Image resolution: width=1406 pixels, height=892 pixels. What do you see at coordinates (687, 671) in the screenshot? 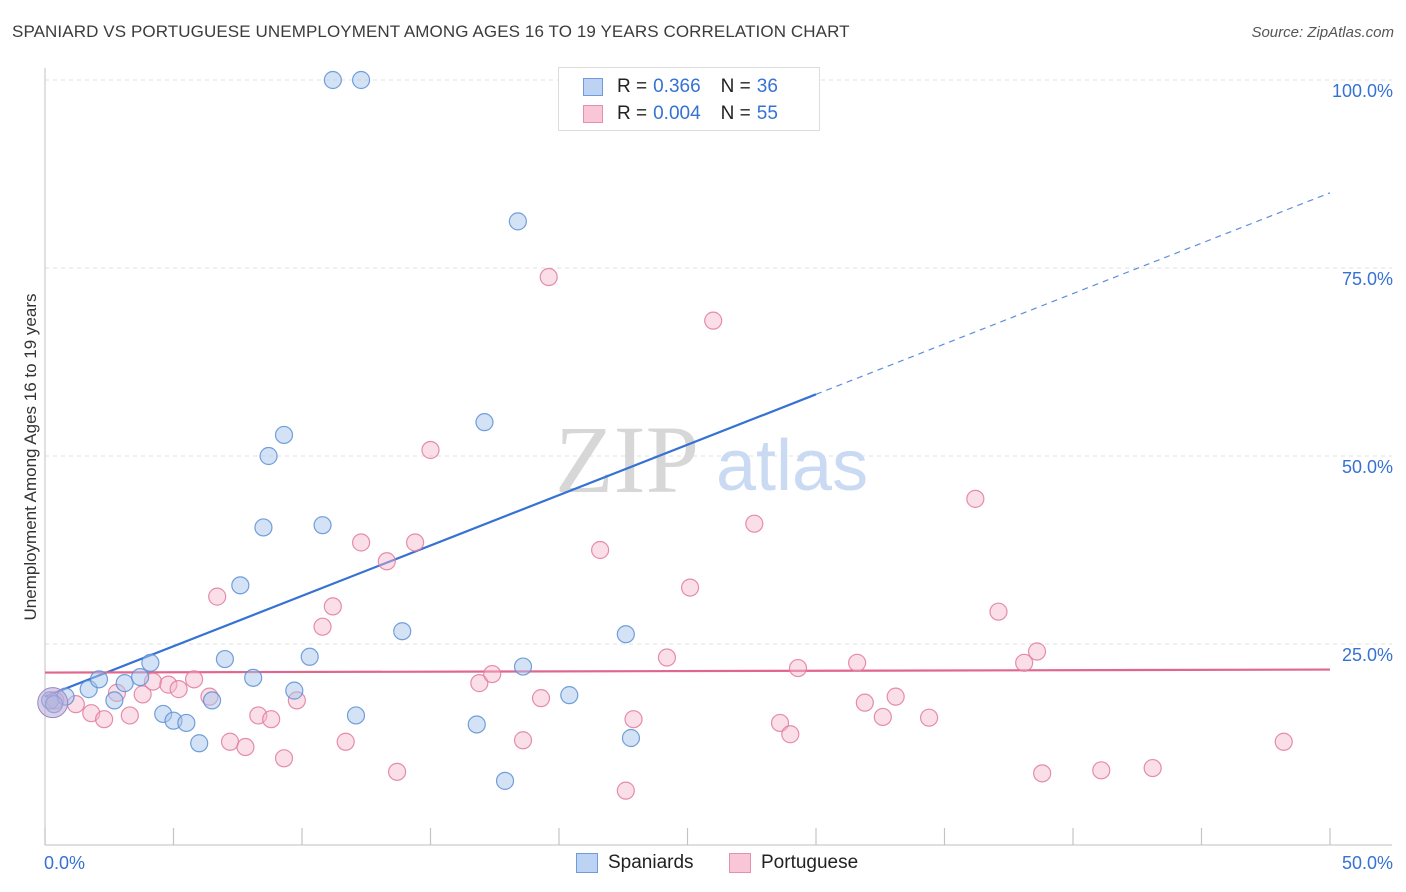
I see `portuguese-trend-line` at bounding box center [687, 671].